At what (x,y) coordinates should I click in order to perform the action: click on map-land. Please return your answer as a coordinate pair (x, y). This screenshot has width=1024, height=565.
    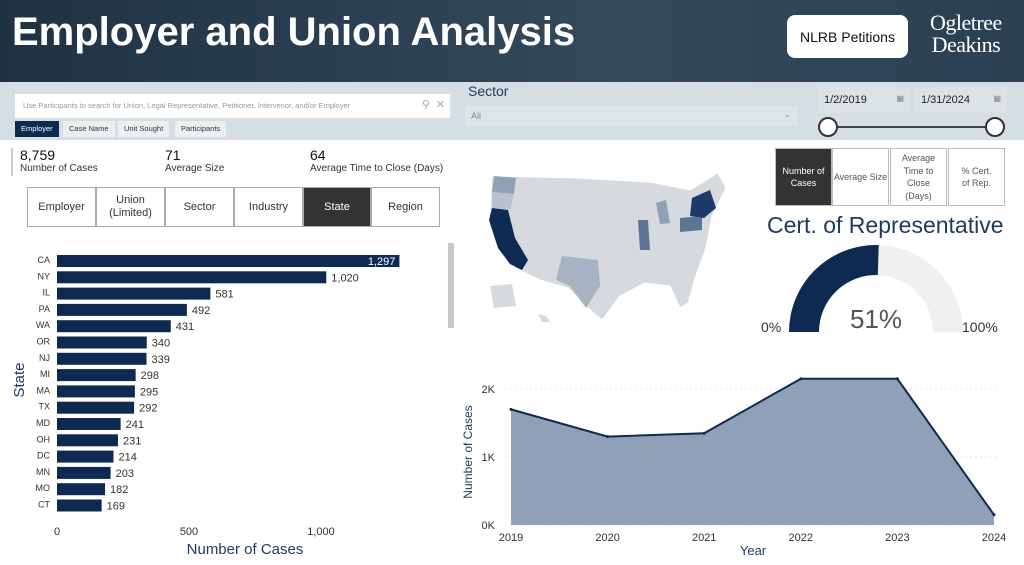
    Looking at the image, I should click on (608, 246).